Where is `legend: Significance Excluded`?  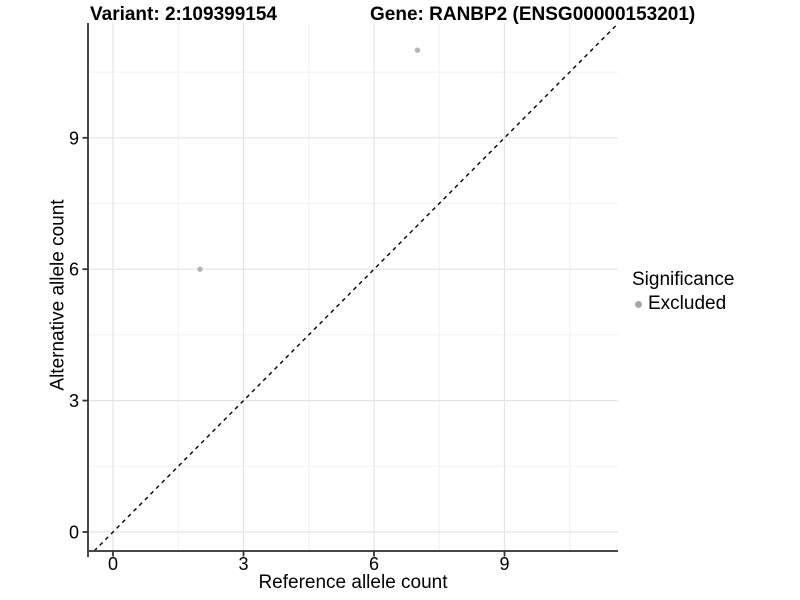 legend: Significance Excluded is located at coordinates (683, 292).